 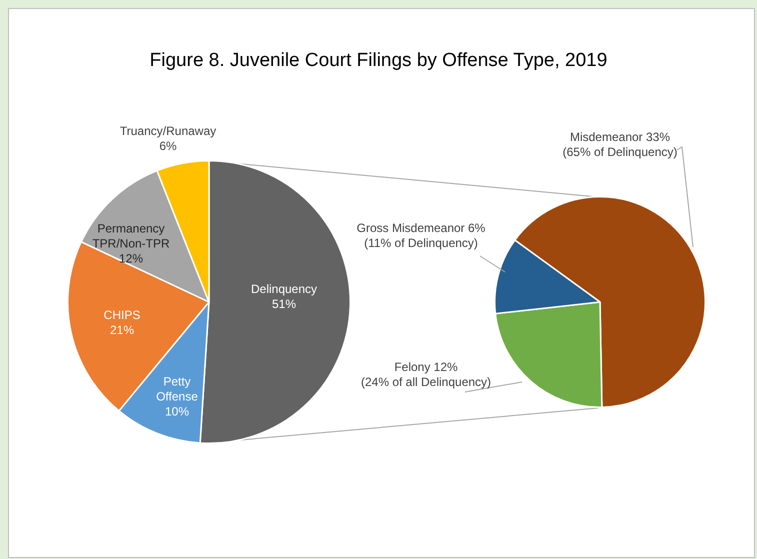 I want to click on chart-title: Figure 8. Juvenile Court Filings by Offense Type, 2019, so click(x=378, y=61).